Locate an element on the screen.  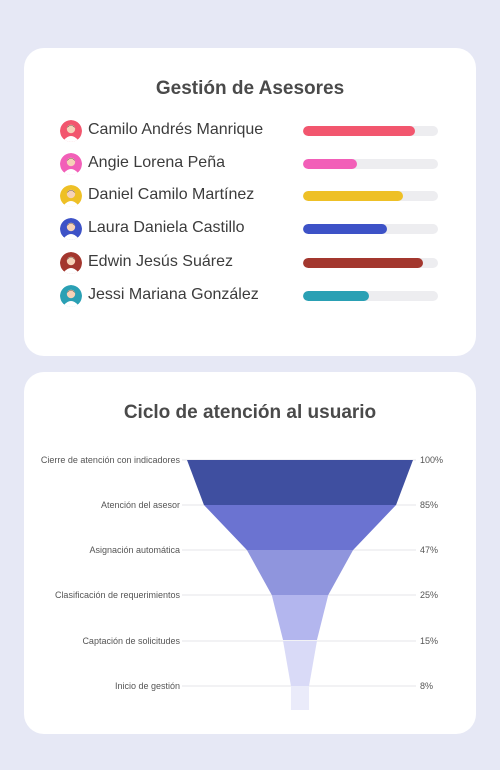
stage-value-label: 47% is located at coordinates (429, 550).